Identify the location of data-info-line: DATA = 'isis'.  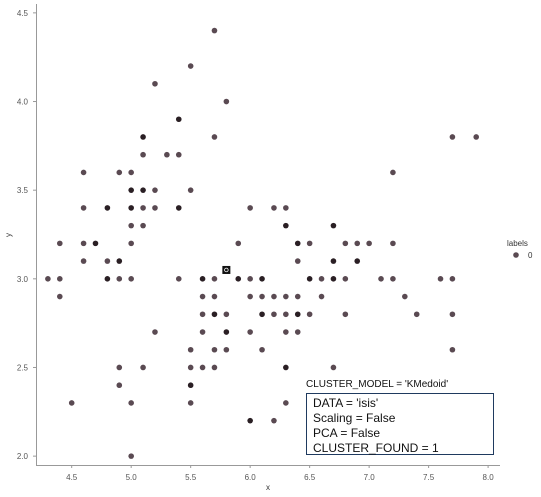
(346, 403).